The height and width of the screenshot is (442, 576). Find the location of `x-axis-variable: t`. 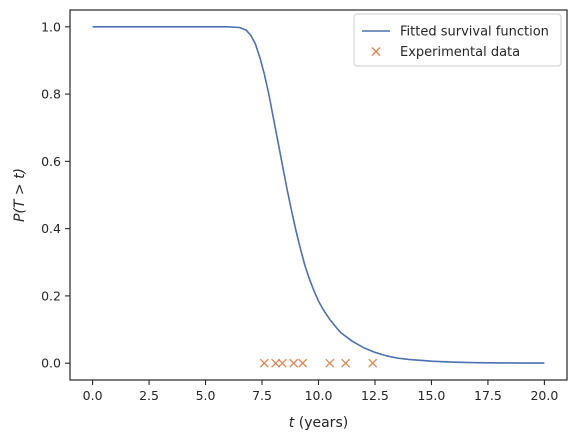

x-axis-variable: t is located at coordinates (292, 423).